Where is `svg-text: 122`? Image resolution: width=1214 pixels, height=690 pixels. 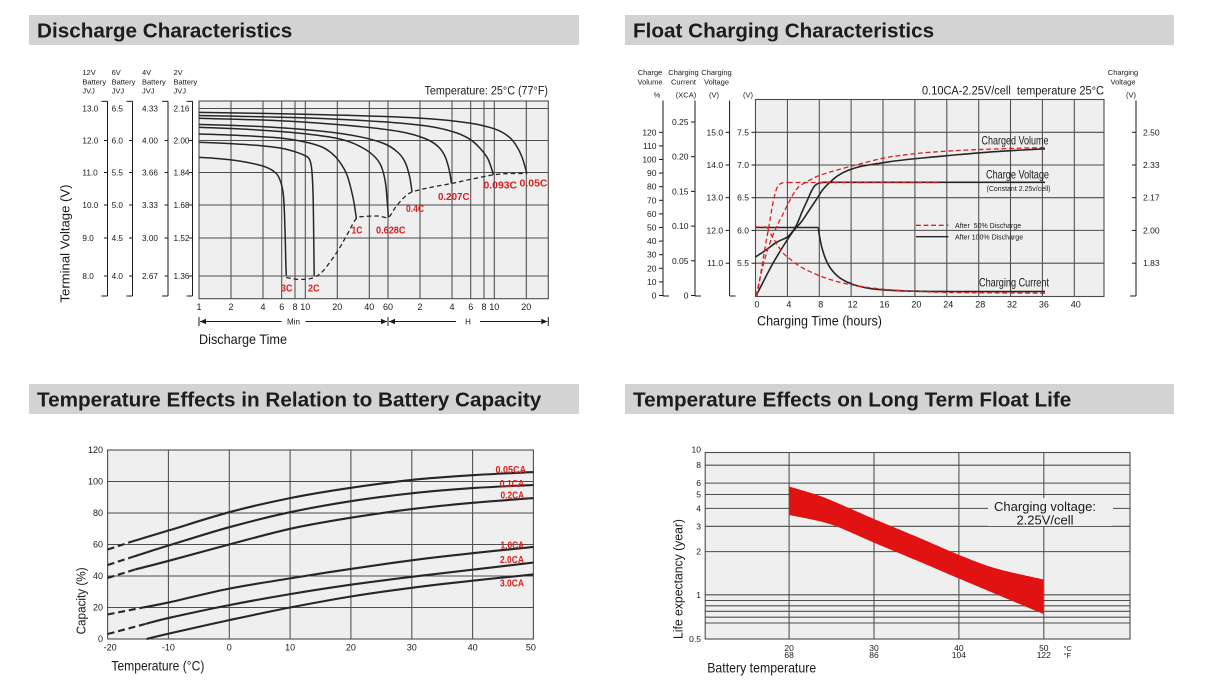 svg-text: 122 is located at coordinates (1044, 655).